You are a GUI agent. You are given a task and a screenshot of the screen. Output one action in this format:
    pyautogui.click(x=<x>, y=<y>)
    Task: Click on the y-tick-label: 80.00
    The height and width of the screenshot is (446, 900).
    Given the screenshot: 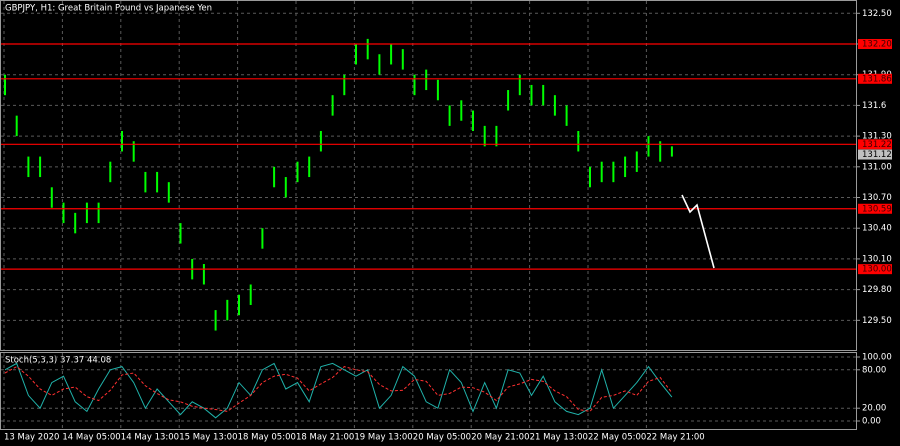 What is the action you would take?
    pyautogui.click(x=874, y=370)
    